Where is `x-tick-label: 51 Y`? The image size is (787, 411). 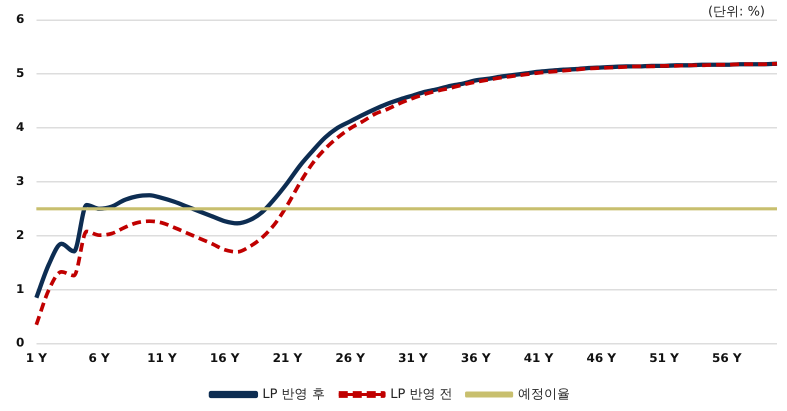
x-tick-label: 51 Y is located at coordinates (664, 357).